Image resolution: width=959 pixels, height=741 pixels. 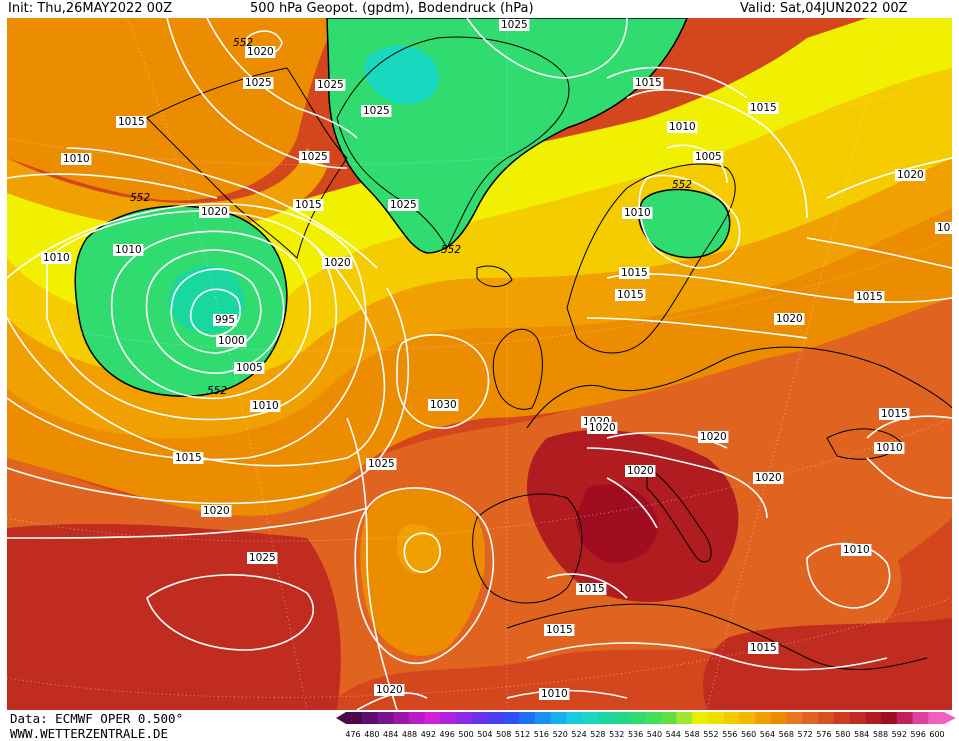 What do you see at coordinates (560, 734) in the screenshot?
I see `scale-tick-label: 520` at bounding box center [560, 734].